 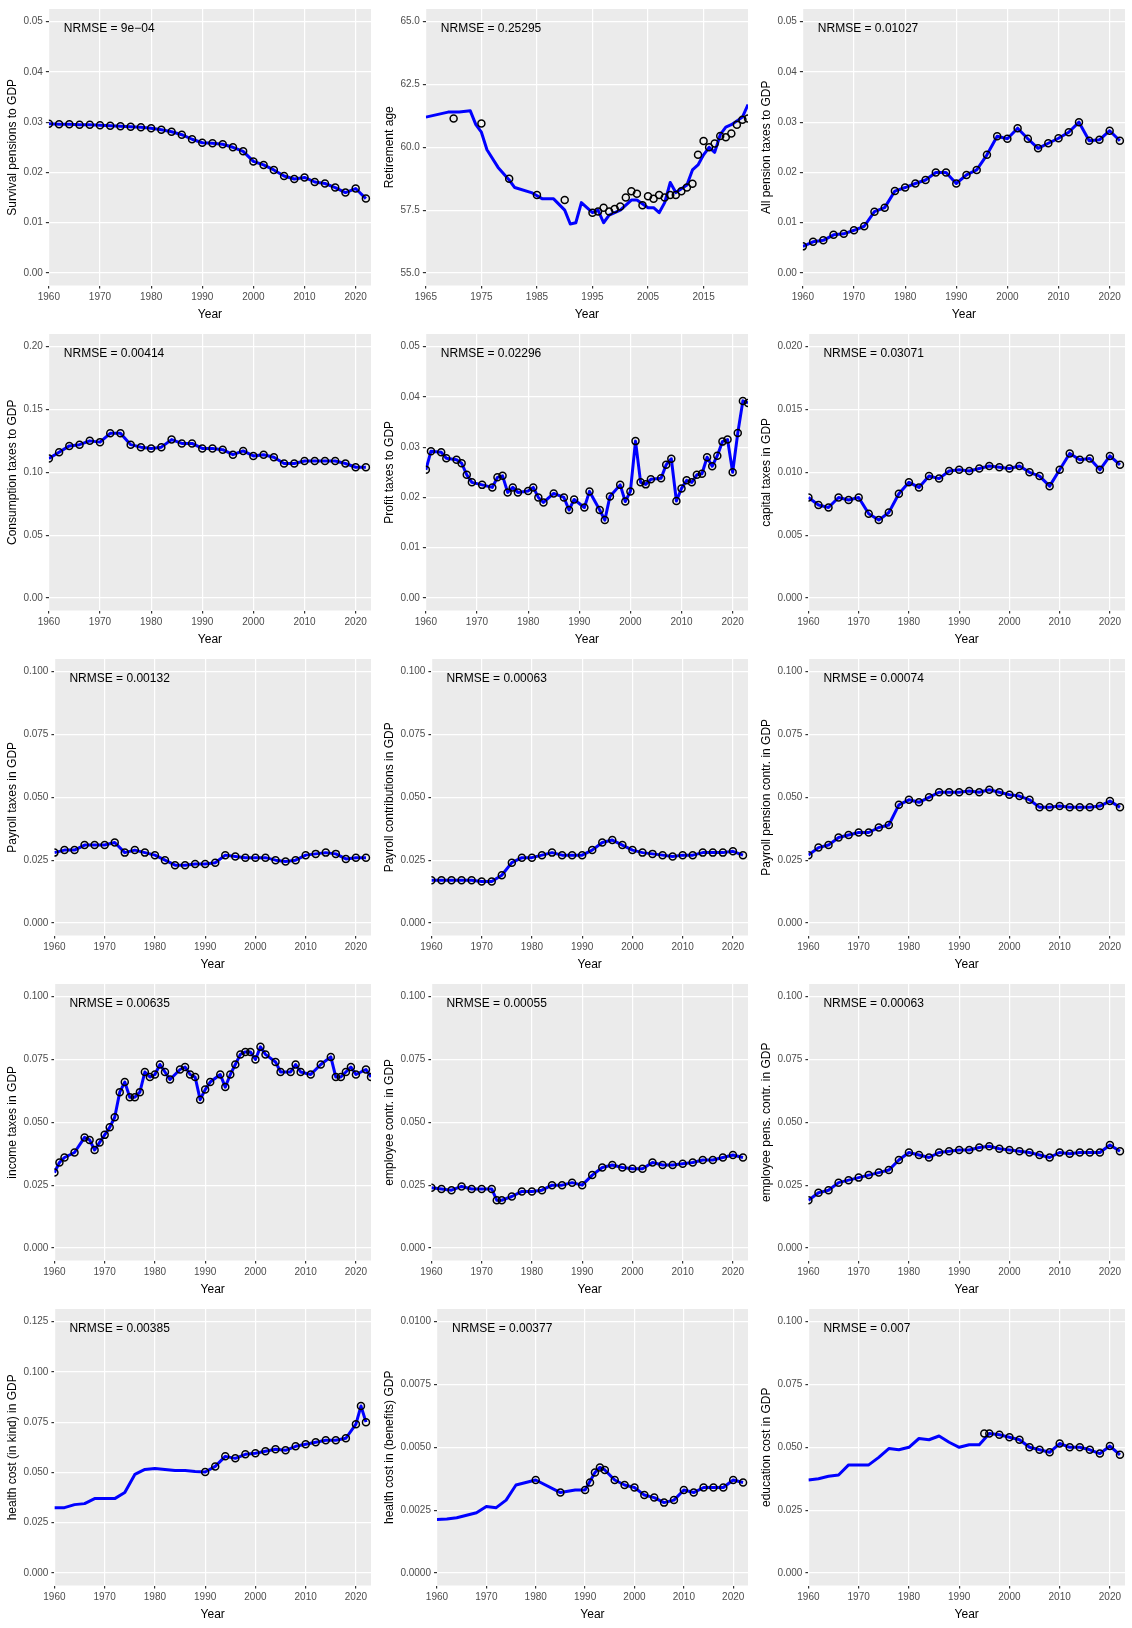 I want to click on y-tick-label: 0.125, so click(x=36, y=1321).